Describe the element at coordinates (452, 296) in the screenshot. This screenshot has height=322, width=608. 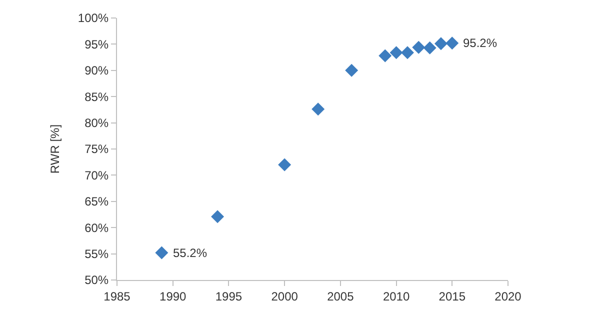
I see `x-tick-label: 2015` at that location.